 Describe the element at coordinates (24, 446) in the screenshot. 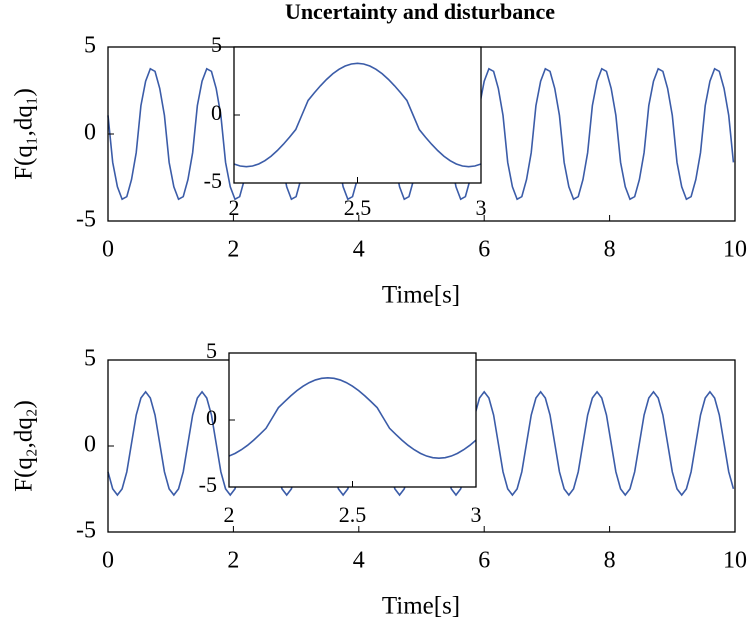

I see `y-axis-label: F(q₂,dq₂)` at that location.